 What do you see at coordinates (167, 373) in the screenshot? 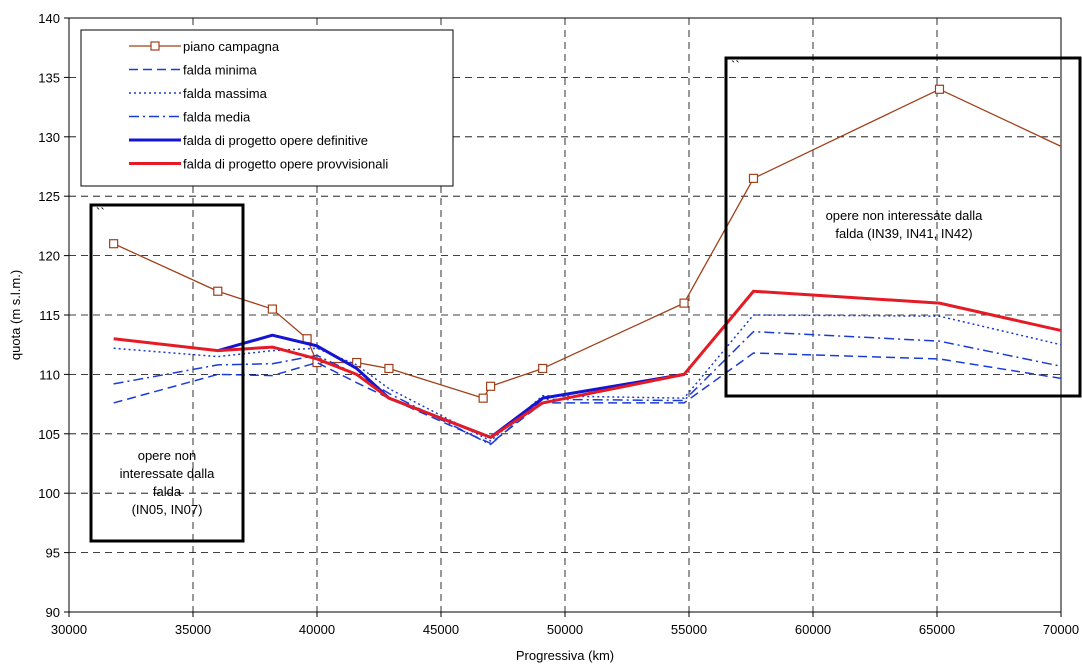
I see `annotation-box` at bounding box center [167, 373].